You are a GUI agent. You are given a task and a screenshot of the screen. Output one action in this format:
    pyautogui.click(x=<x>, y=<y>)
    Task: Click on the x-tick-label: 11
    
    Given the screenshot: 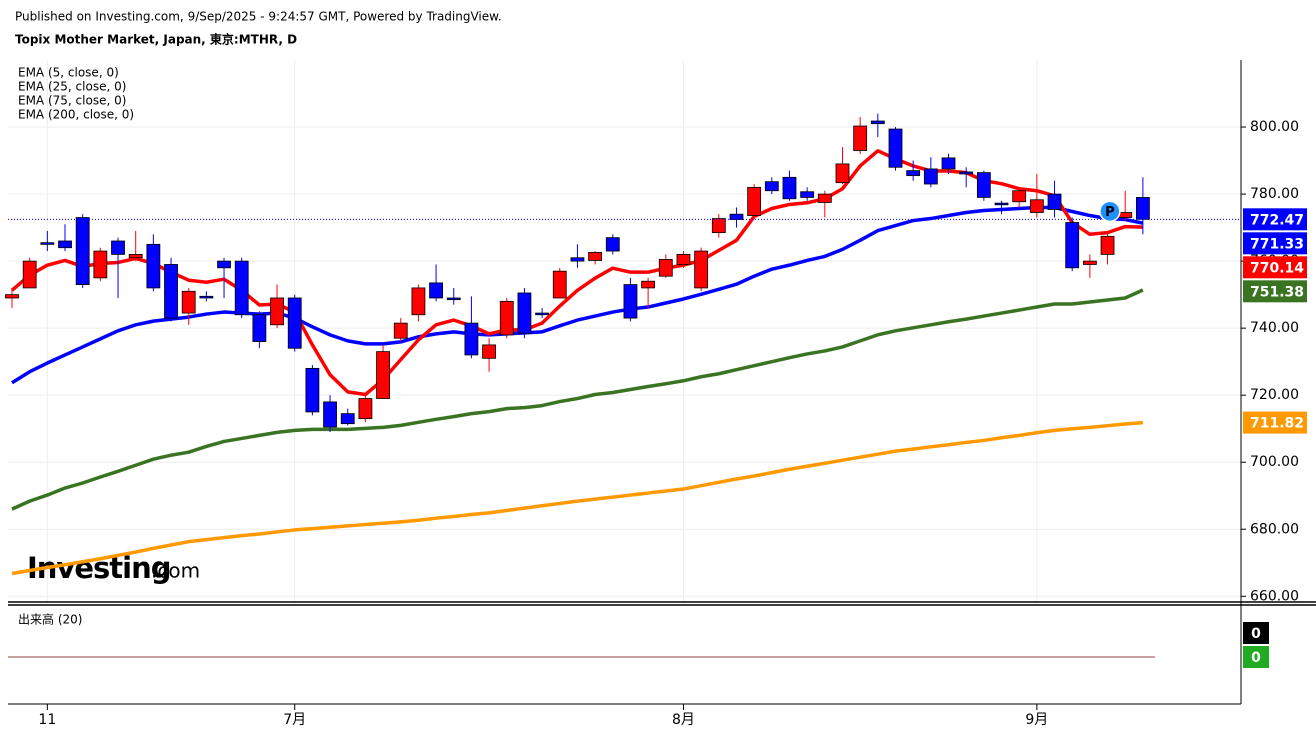 What is the action you would take?
    pyautogui.click(x=47, y=720)
    